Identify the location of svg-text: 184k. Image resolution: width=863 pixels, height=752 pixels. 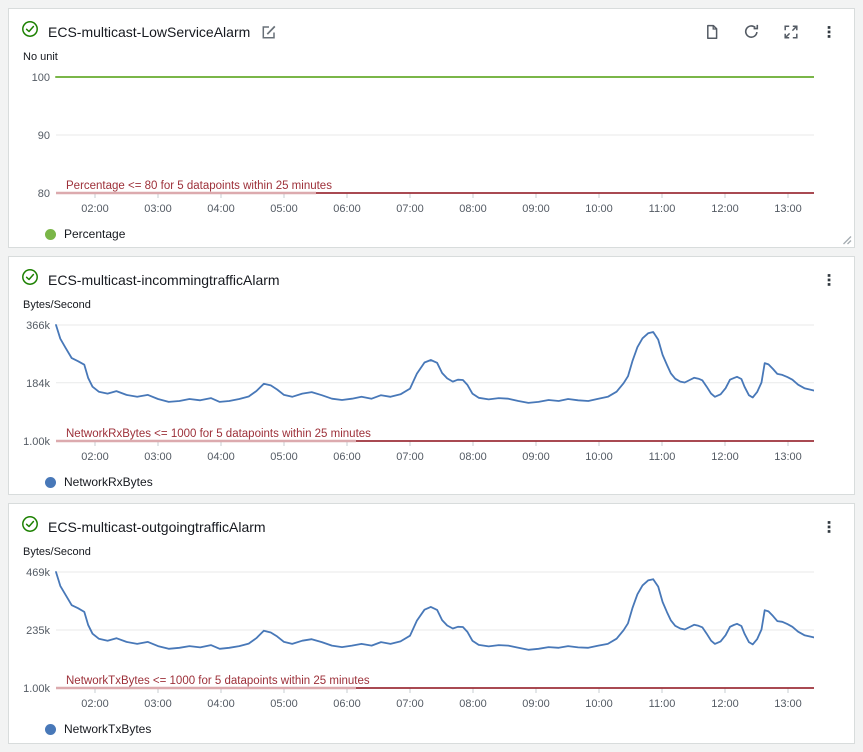
(38, 384).